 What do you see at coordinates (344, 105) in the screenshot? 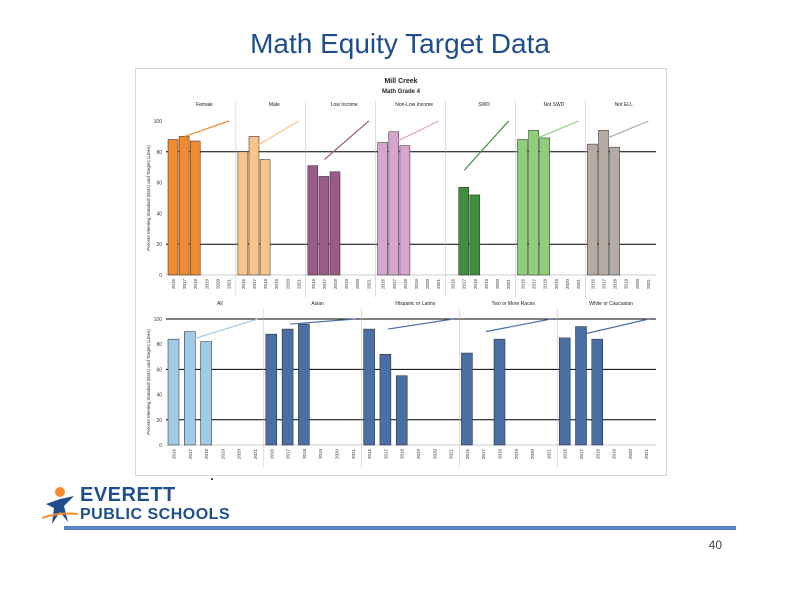
I see `group-label: Low Income` at bounding box center [344, 105].